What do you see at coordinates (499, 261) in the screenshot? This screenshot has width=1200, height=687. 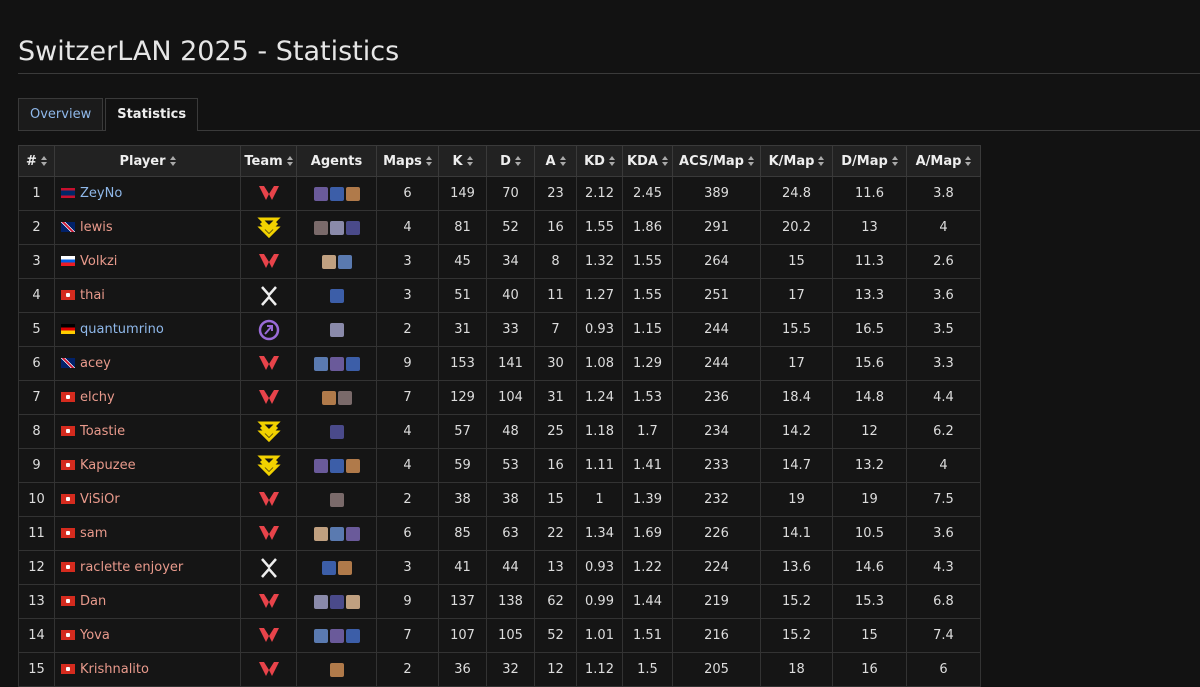 I see `table-row: 3 Volkzi 3 45 34 8 1.32 1.55 264 15 11.3 2.6` at bounding box center [499, 261].